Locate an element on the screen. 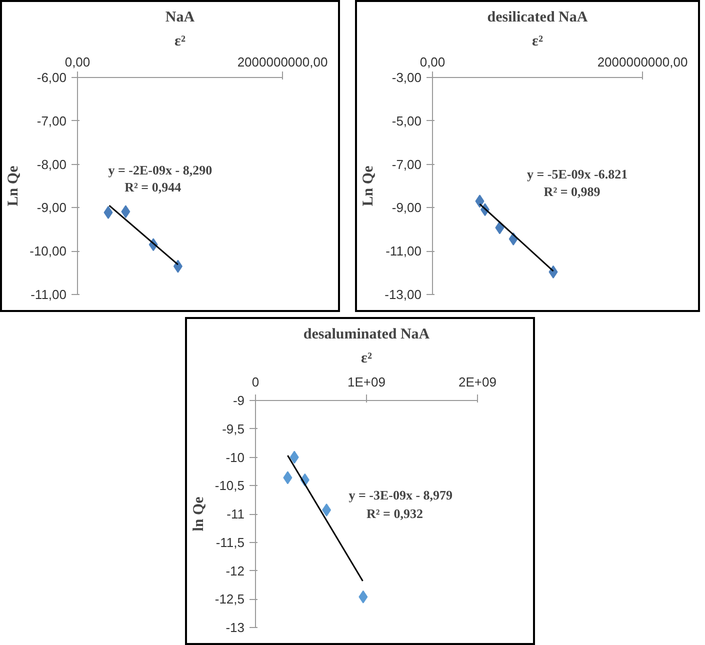 The image size is (705, 645). x-tick-label: 0 is located at coordinates (256, 382).